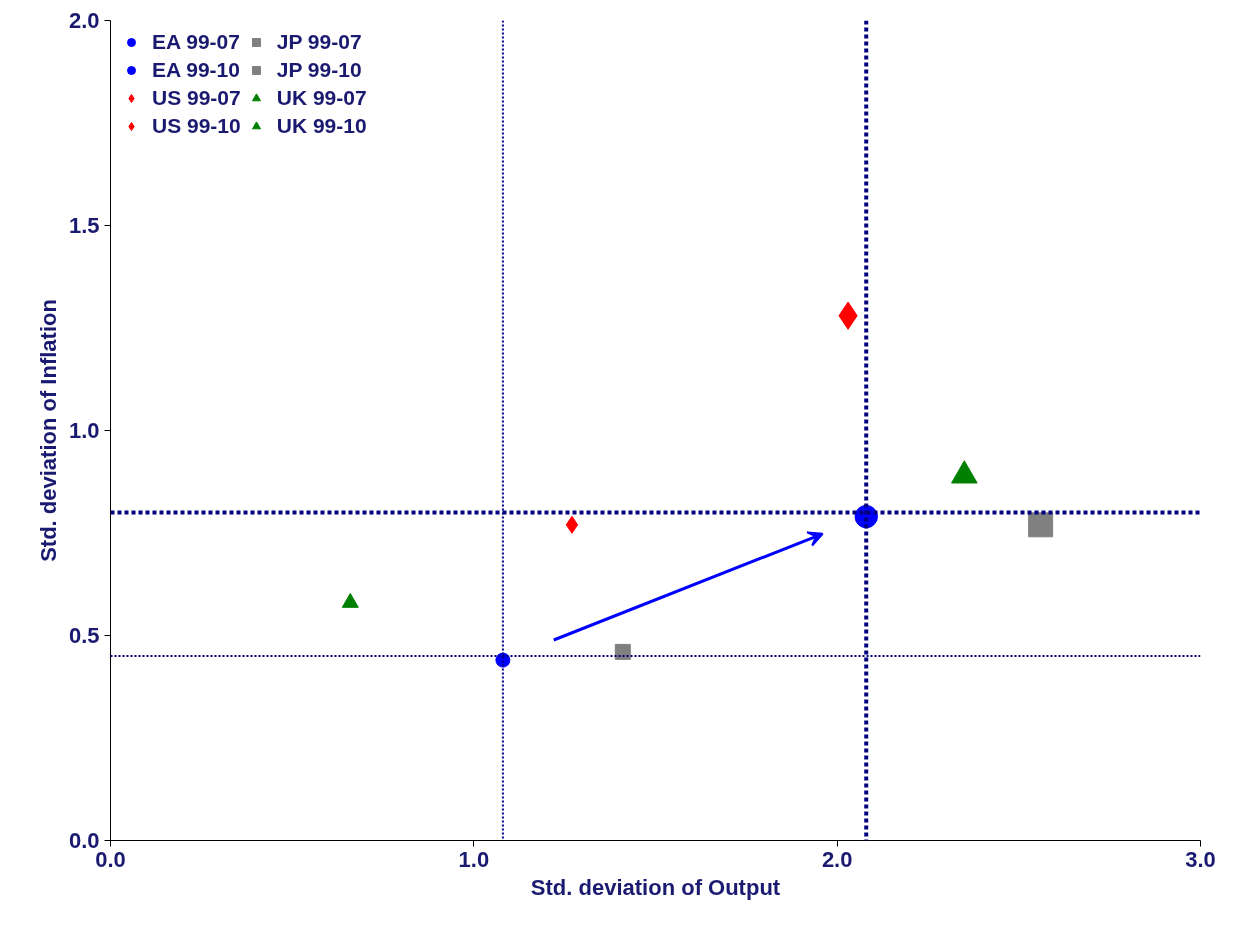  Describe the element at coordinates (196, 98) in the screenshot. I see `legend-label: US 99-07` at that location.